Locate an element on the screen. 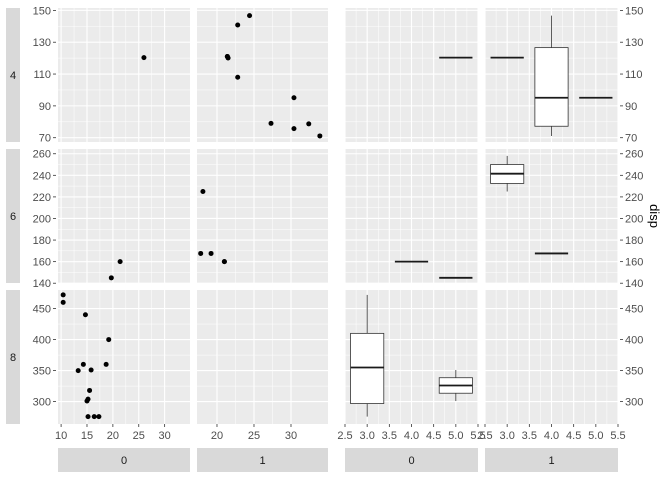  row-strip-label: 4 is located at coordinates (13, 76).